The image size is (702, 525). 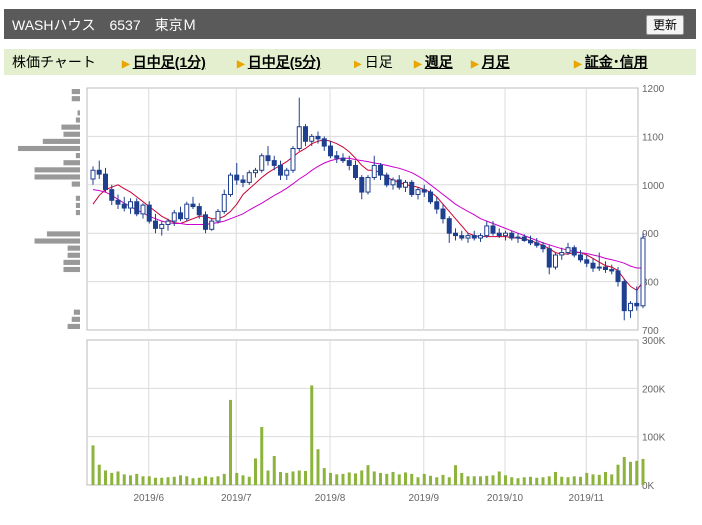 What do you see at coordinates (433, 62) in the screenshot?
I see `nav-weekly: ▶ 週足` at bounding box center [433, 62].